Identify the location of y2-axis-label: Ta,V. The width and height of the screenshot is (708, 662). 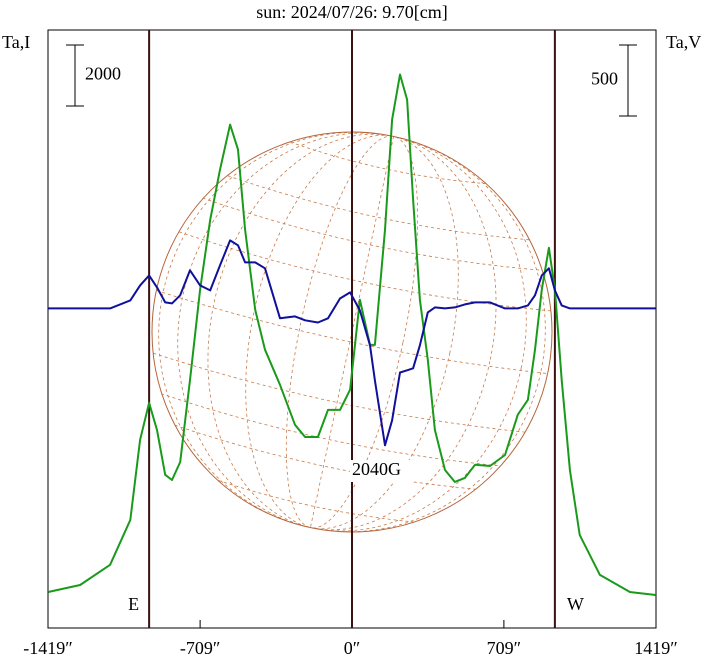
(683, 42).